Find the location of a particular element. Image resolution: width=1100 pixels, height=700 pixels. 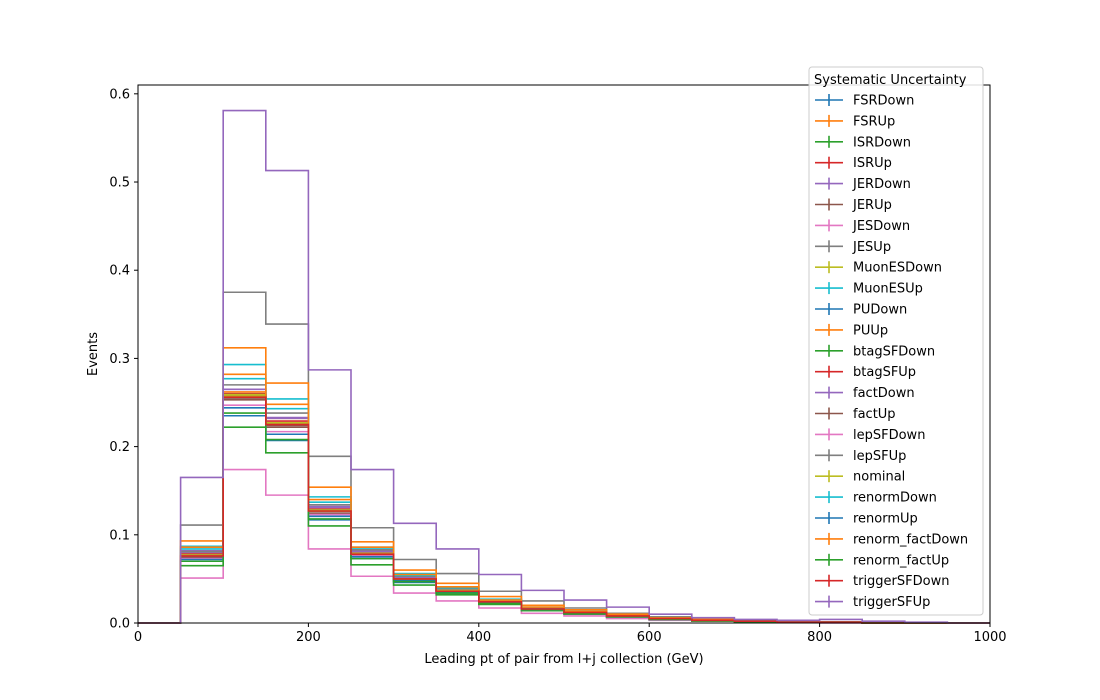

y-axis: 0.0 0.1 0.2 0.3 0.4 0.5 0.6 is located at coordinates (123, 359).